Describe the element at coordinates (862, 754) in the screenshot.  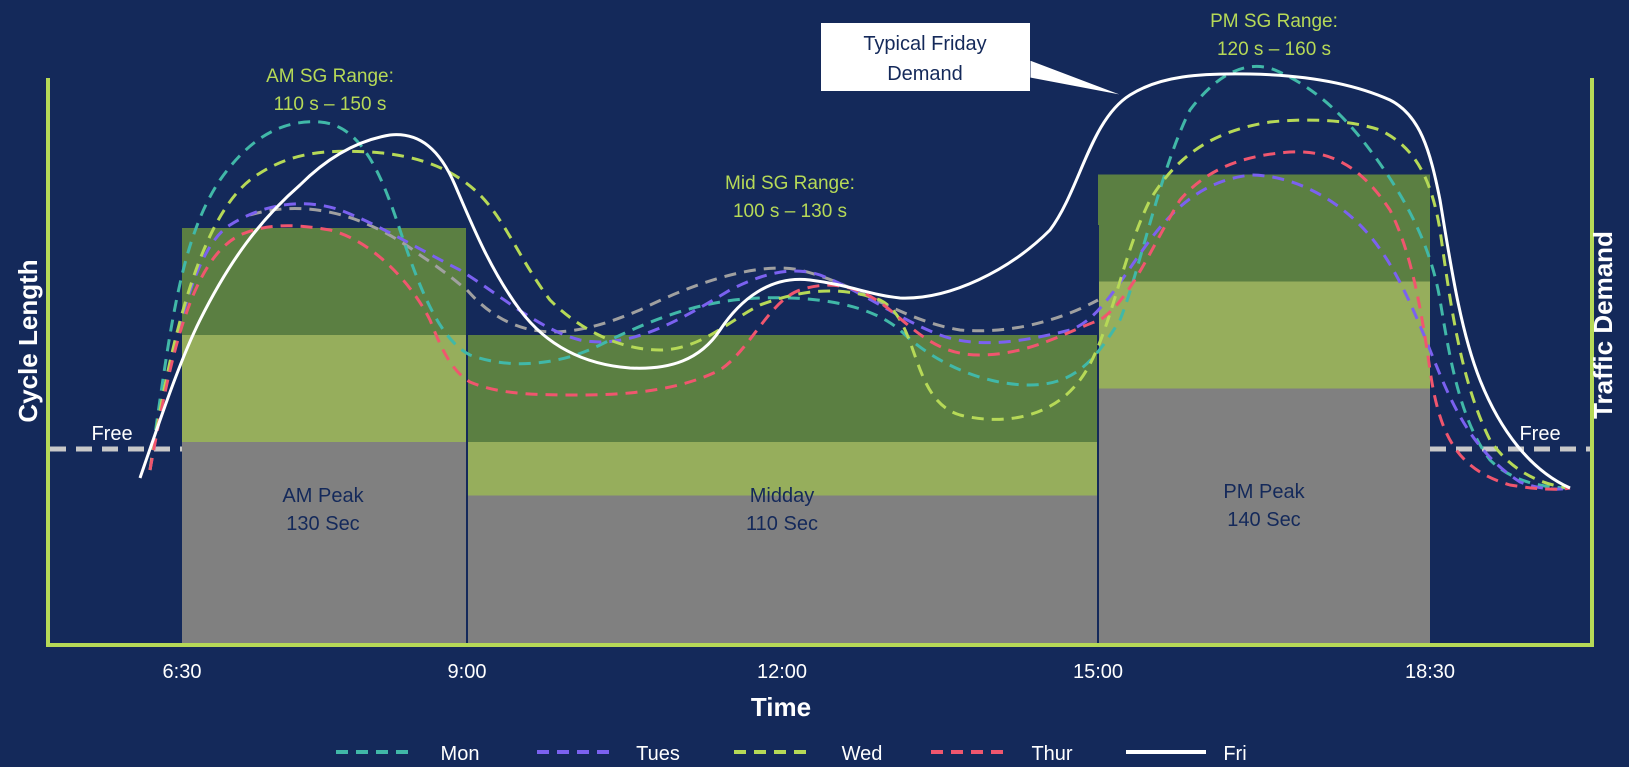
I see `legend-label-wed: Wed` at that location.